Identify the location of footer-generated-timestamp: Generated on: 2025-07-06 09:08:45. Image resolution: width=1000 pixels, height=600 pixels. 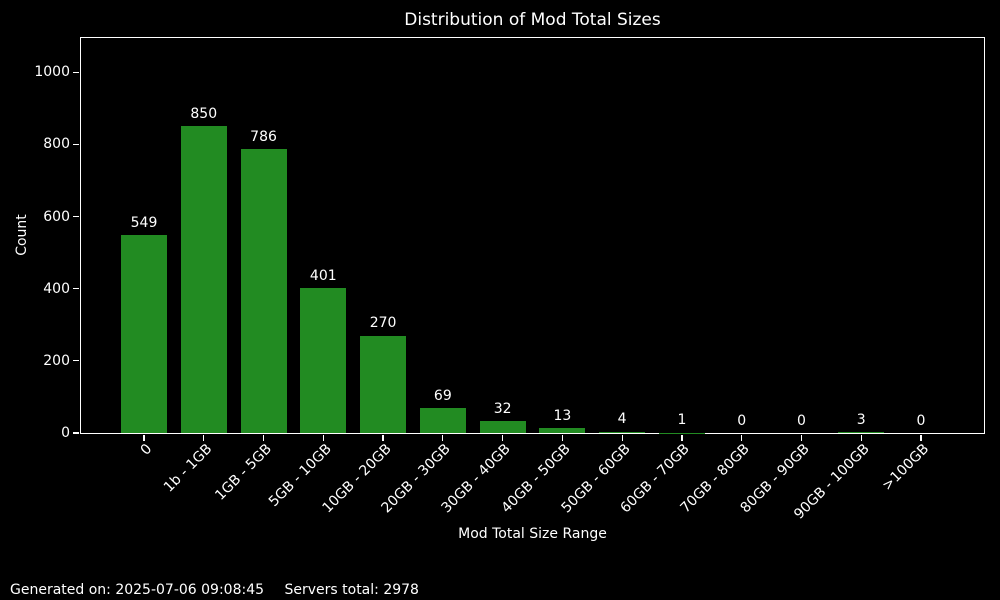
(137, 590).